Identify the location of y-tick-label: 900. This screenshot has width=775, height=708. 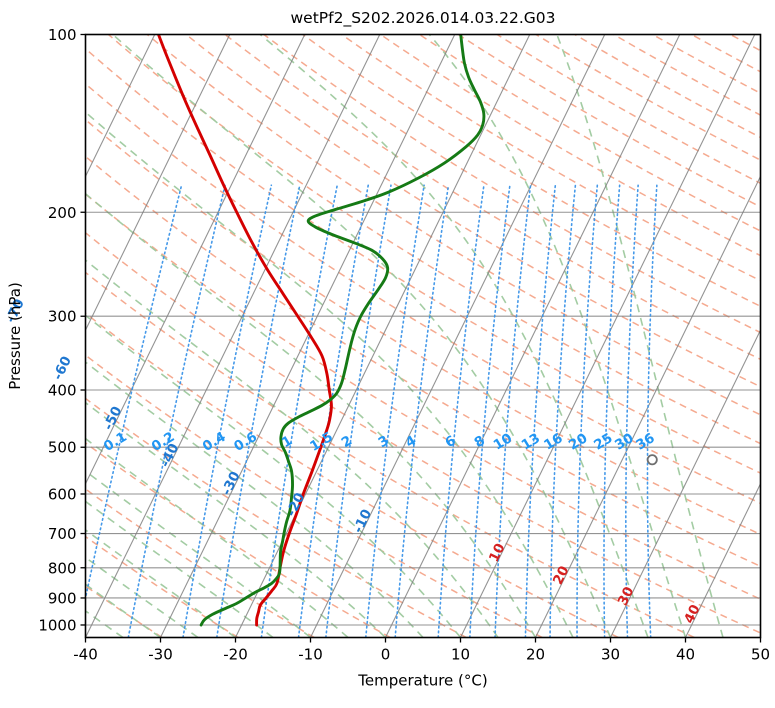
(62, 598).